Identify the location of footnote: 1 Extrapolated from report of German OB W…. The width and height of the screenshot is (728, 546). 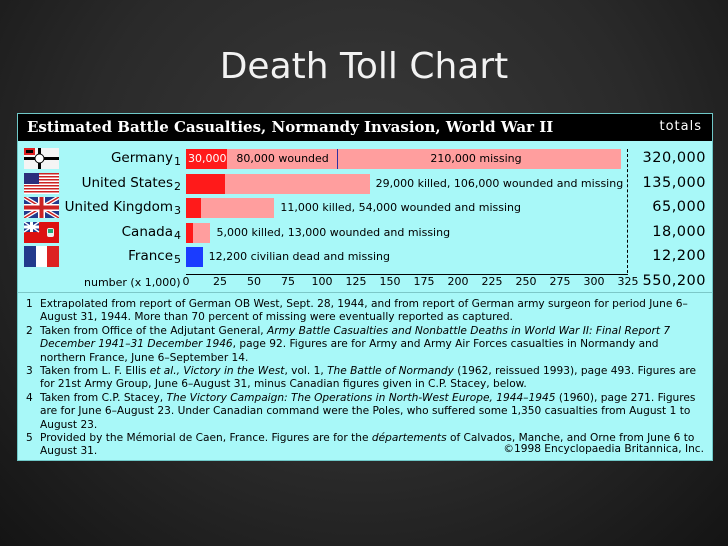
(366, 311).